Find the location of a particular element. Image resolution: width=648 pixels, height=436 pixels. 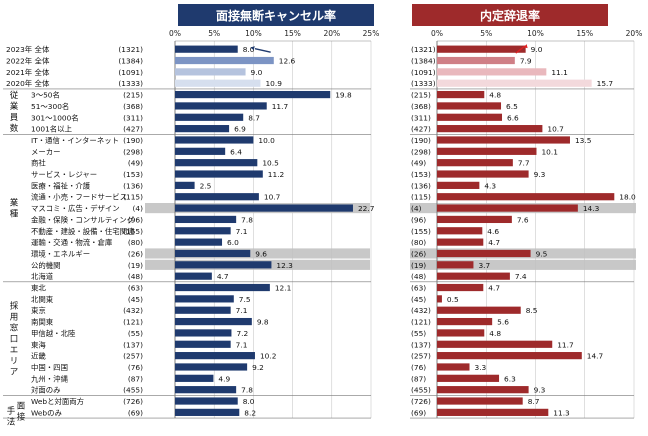

row-label: 東北 is located at coordinates (38, 288).